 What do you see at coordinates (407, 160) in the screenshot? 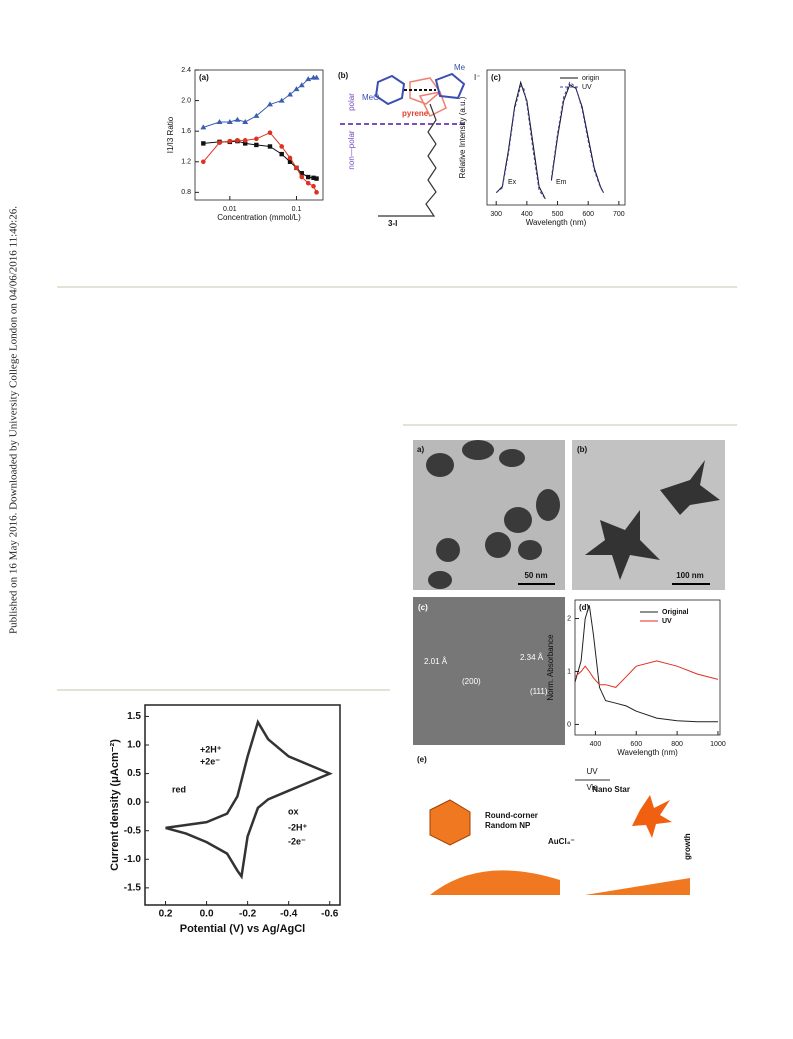
I see `alkyl-chain` at bounding box center [407, 160].